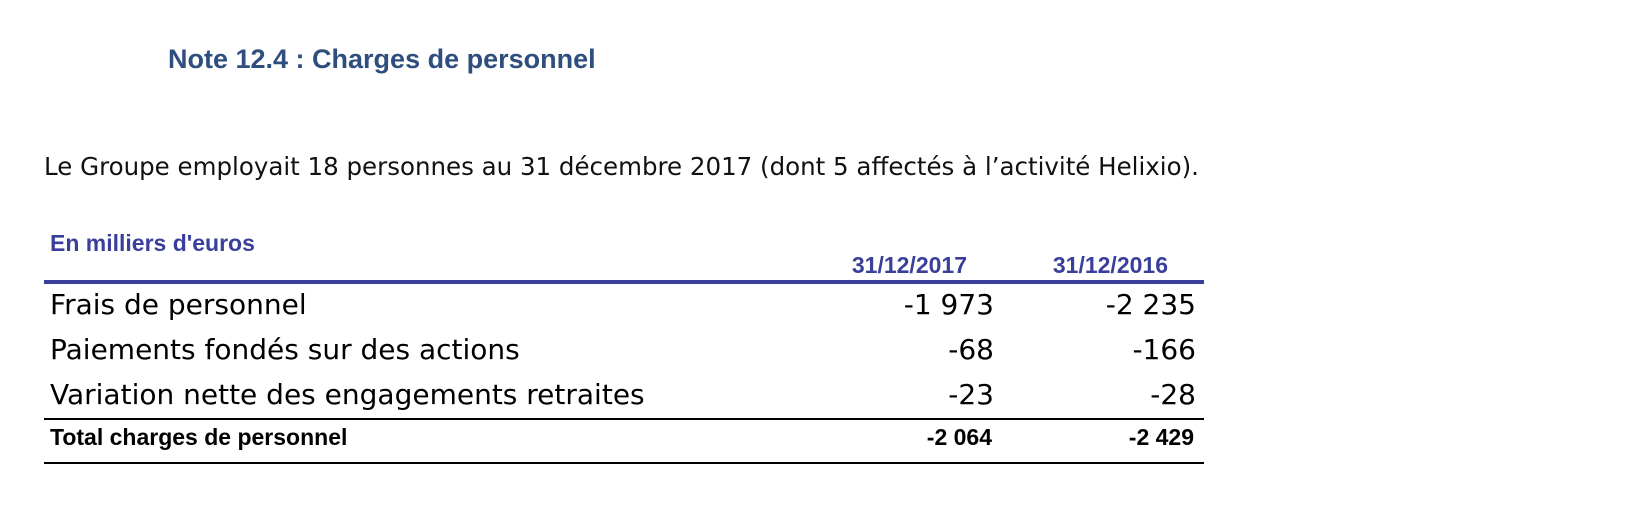  I want to click on row-label: Frais de personnel, so click(178, 304).